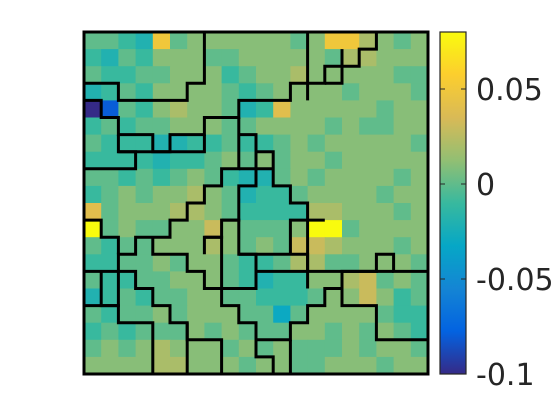 This screenshot has width=560, height=420. Describe the element at coordinates (509, 90) in the screenshot. I see `colorbar-tick-label: 0.05` at that location.